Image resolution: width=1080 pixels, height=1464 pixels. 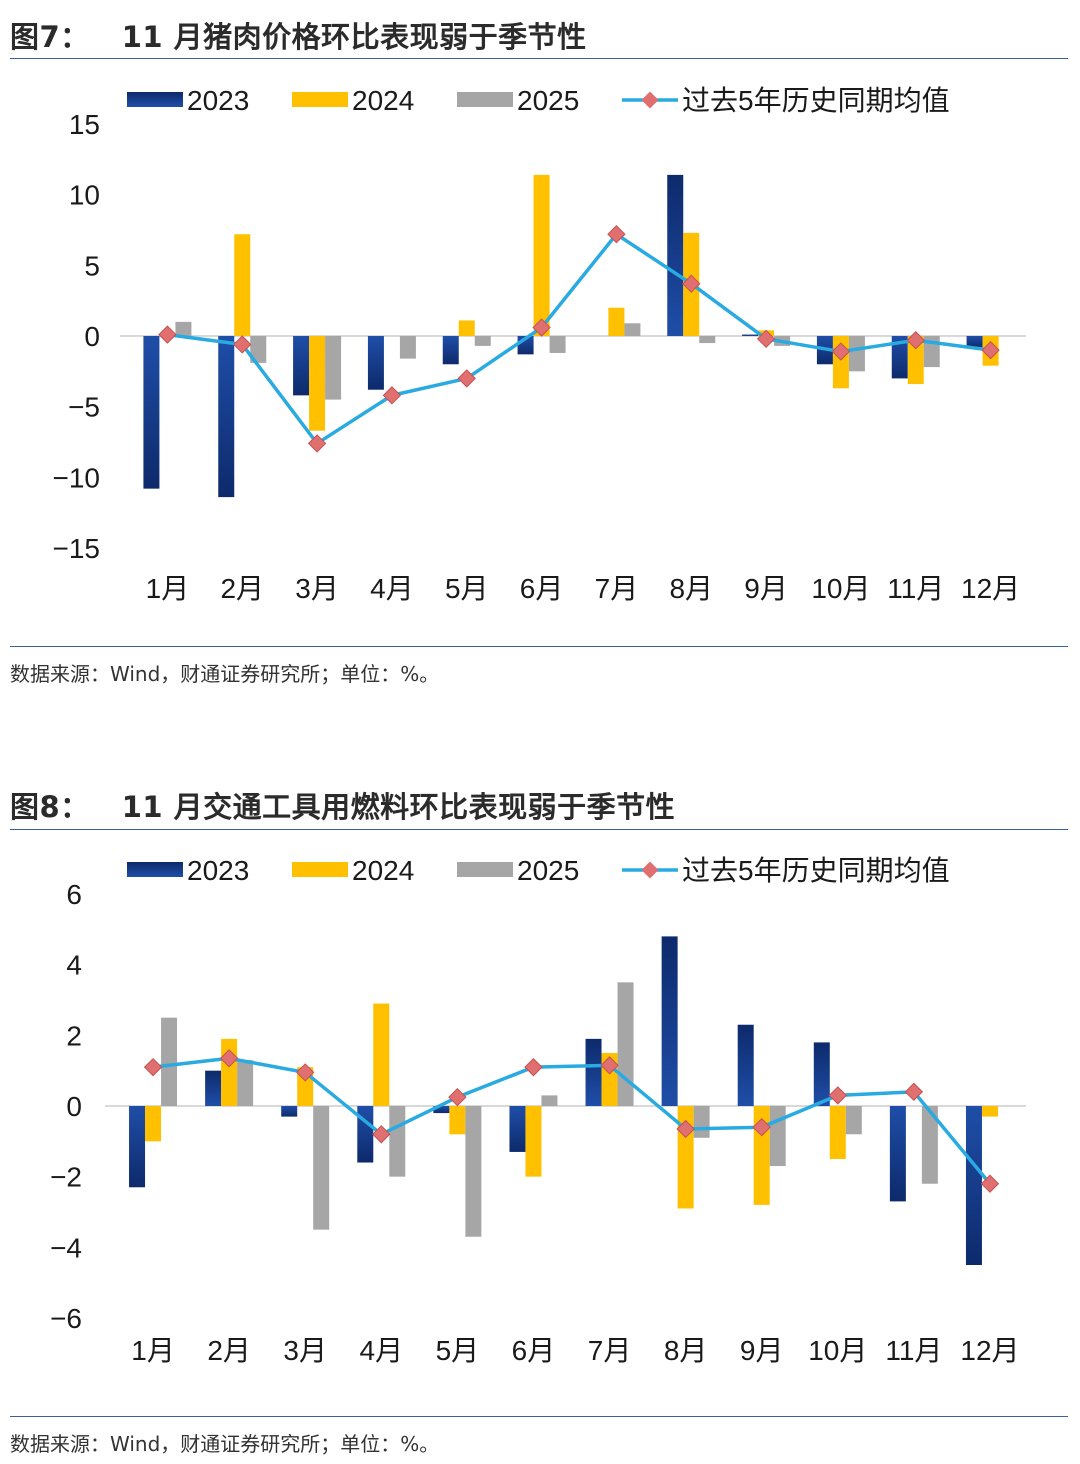 What do you see at coordinates (398, 807) in the screenshot?
I see `figure-8-title-text: 11 月交通工具用燃料环比表现弱于季节性` at bounding box center [398, 807].